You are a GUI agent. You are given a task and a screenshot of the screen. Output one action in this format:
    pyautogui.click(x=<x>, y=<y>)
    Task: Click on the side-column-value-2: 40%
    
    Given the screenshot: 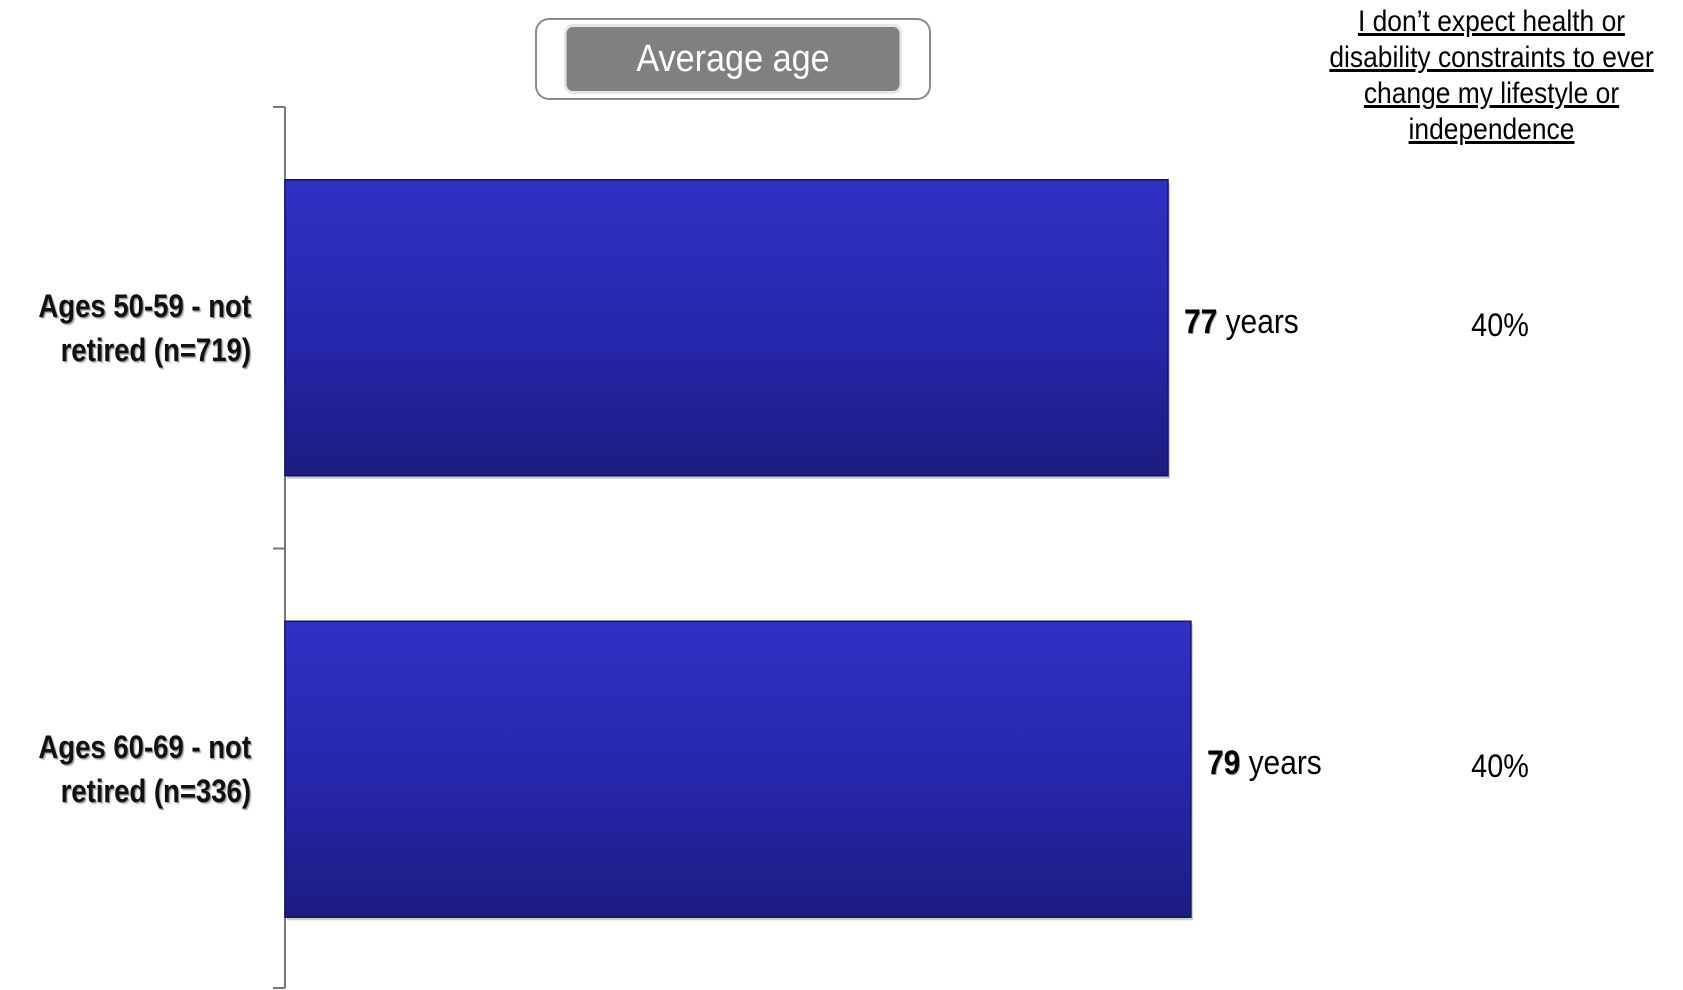 What is the action you would take?
    pyautogui.click(x=1500, y=766)
    